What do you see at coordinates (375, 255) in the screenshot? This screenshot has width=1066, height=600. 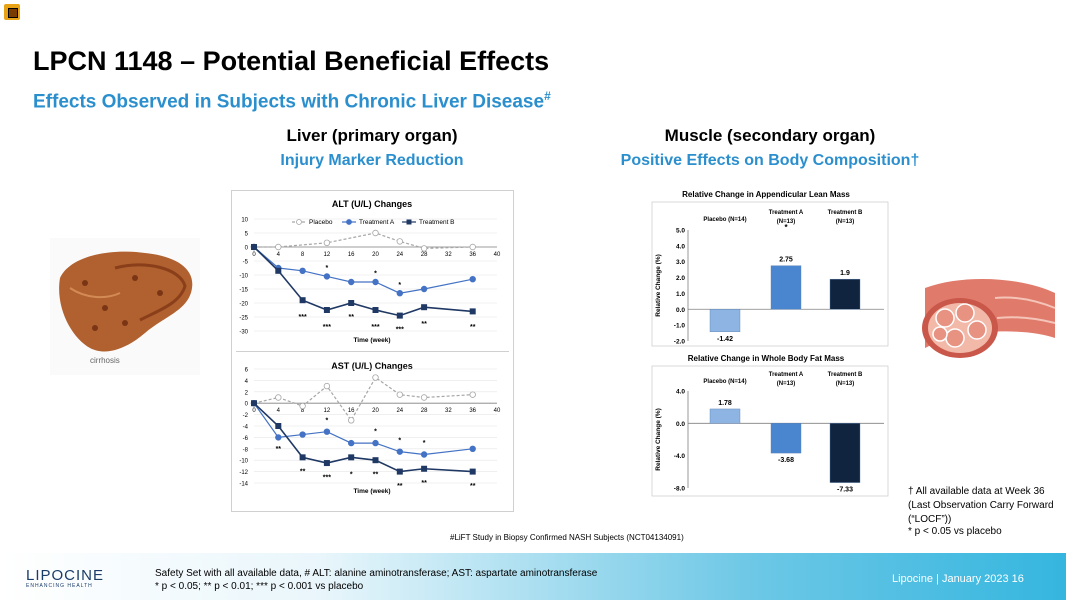 I see `x-tick-label: 20` at bounding box center [375, 255].